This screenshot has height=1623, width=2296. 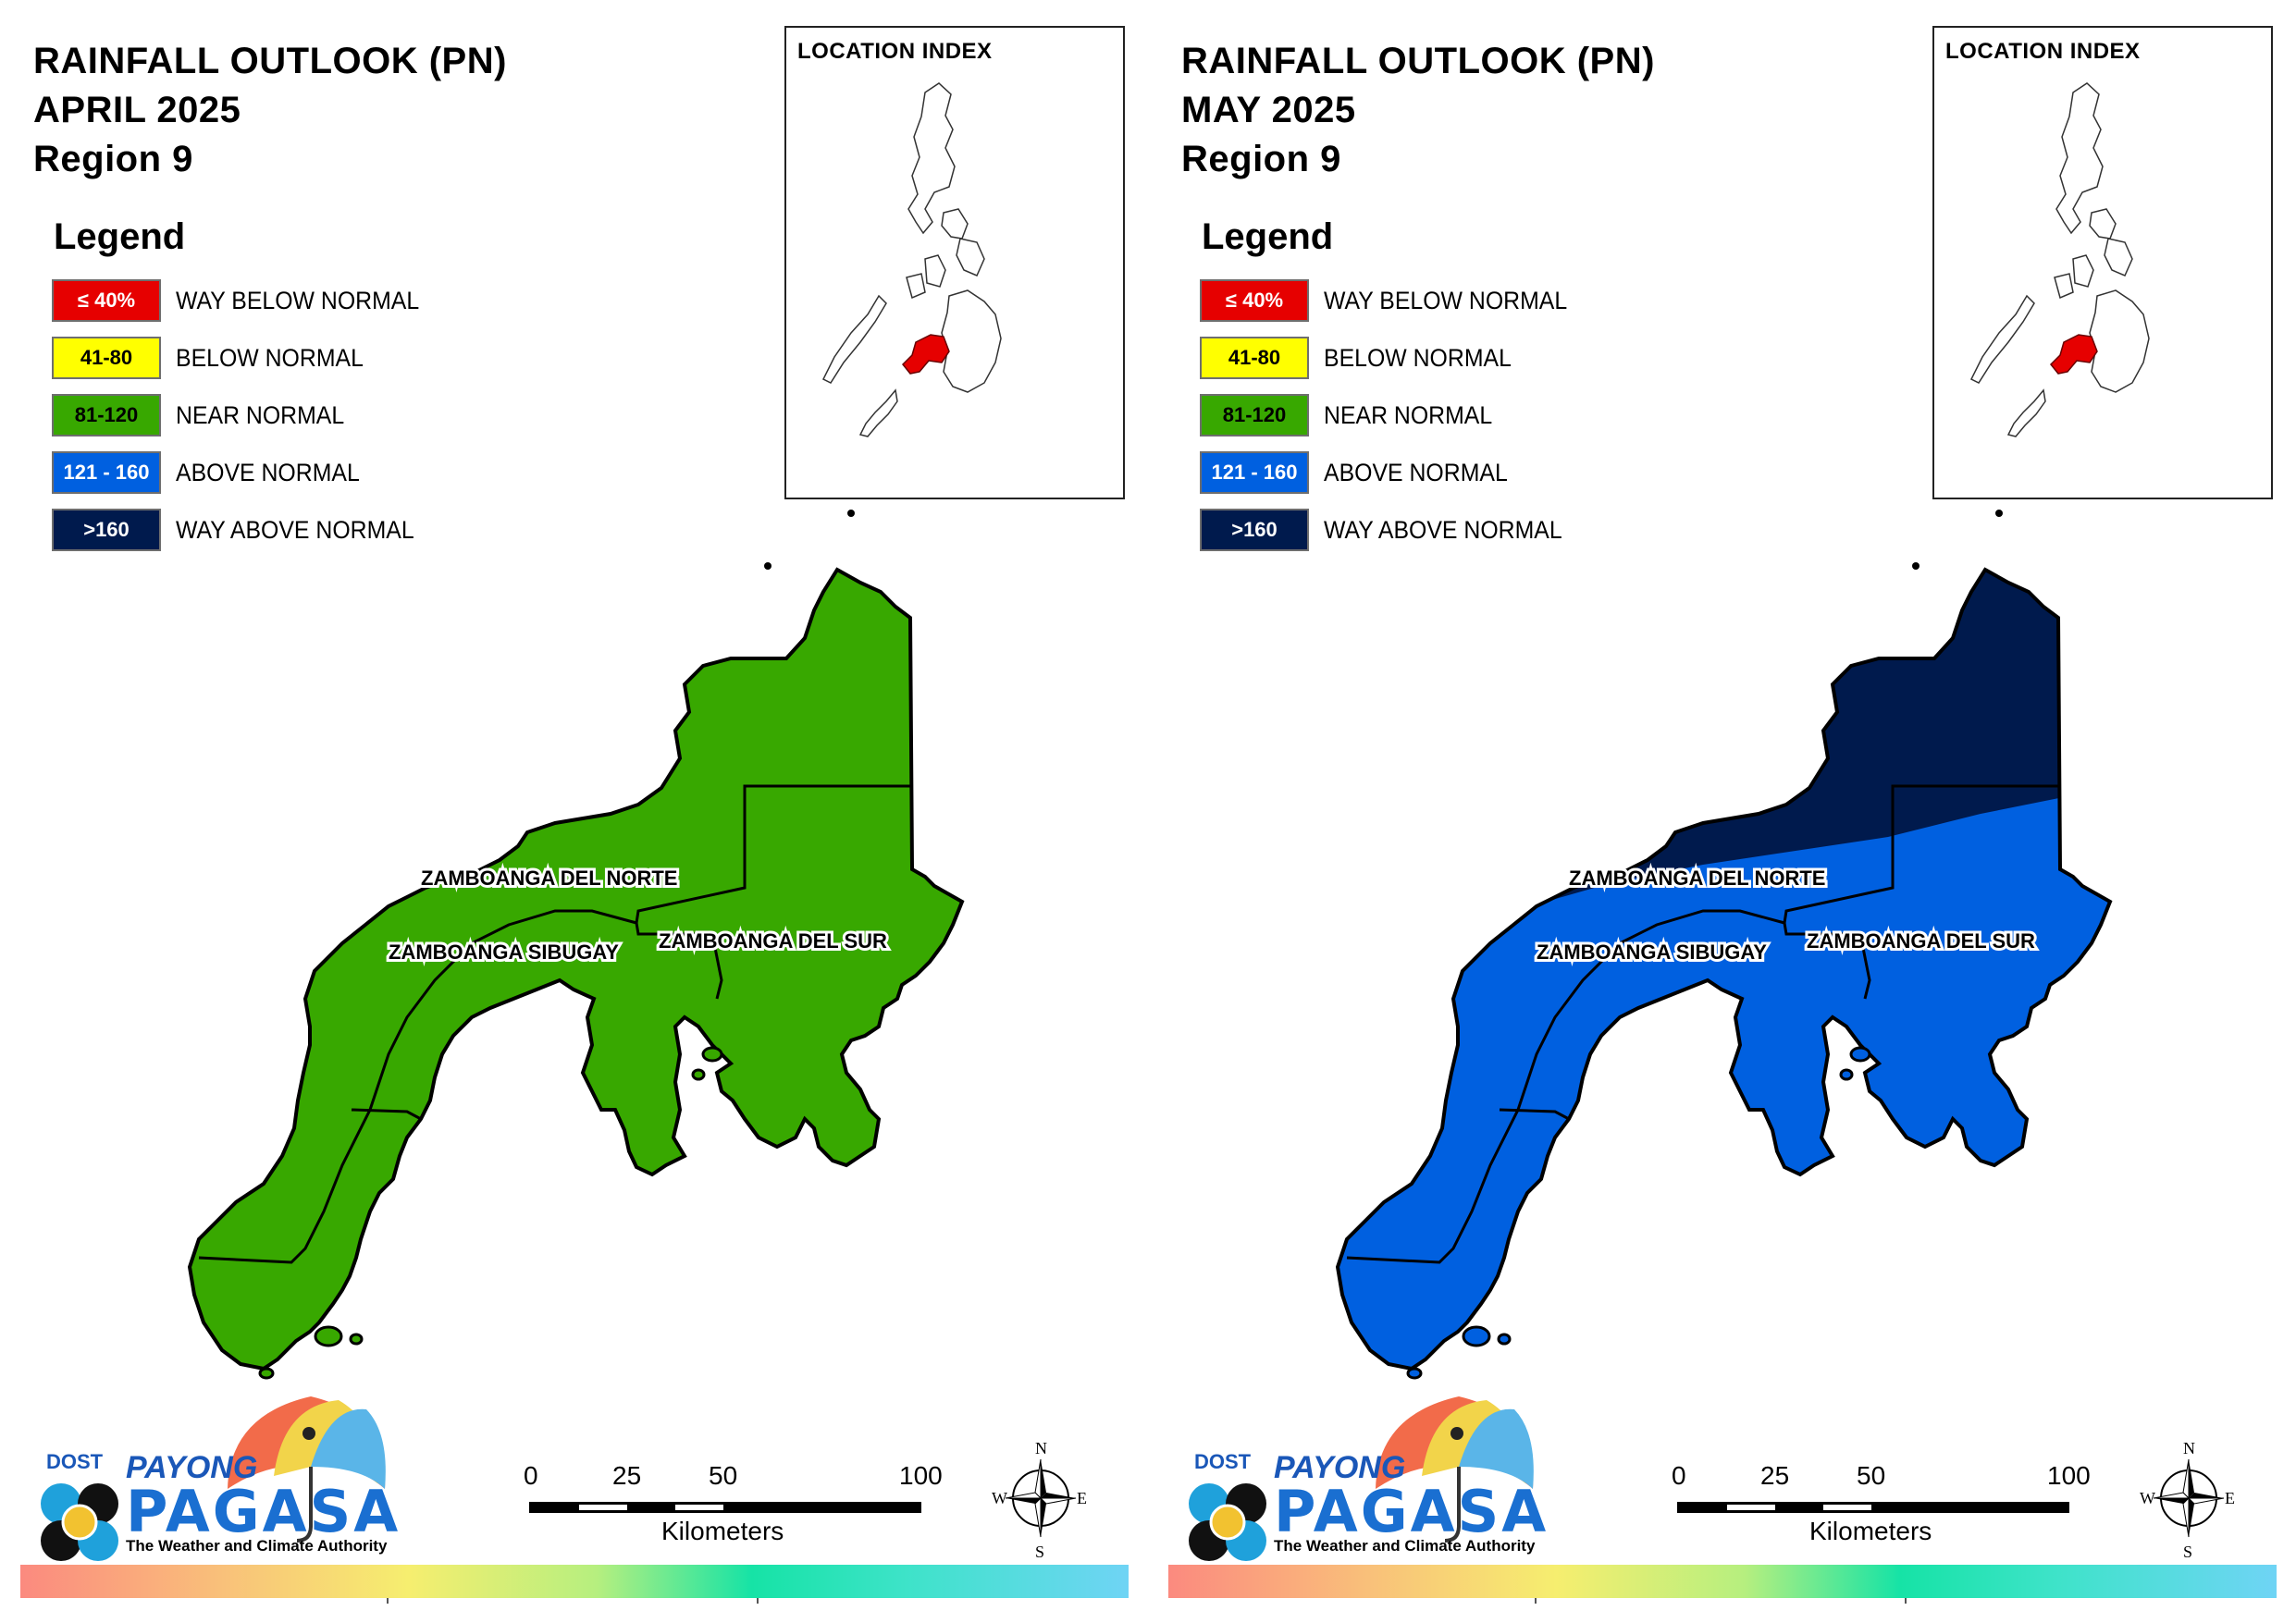 I want to click on boundary-norte-sur, so click(x=1920, y=854).